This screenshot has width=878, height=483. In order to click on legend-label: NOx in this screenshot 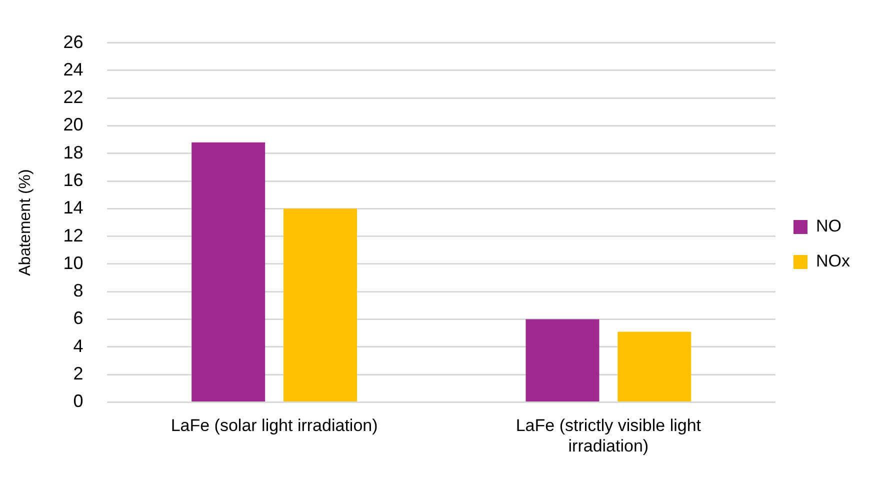, I will do `click(833, 261)`.